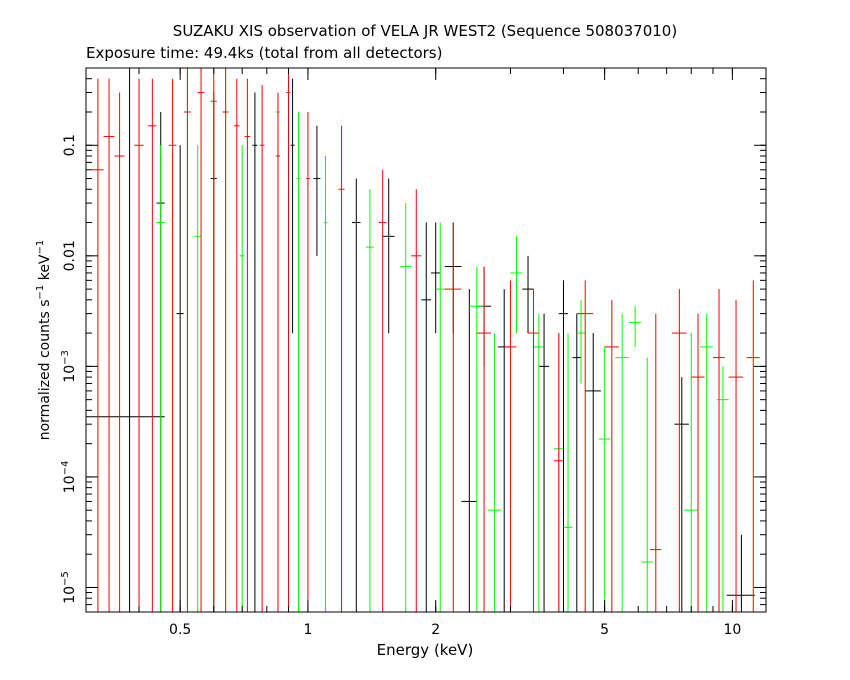  Describe the element at coordinates (307, 630) in the screenshot. I see `x-tick-label: 1` at that location.